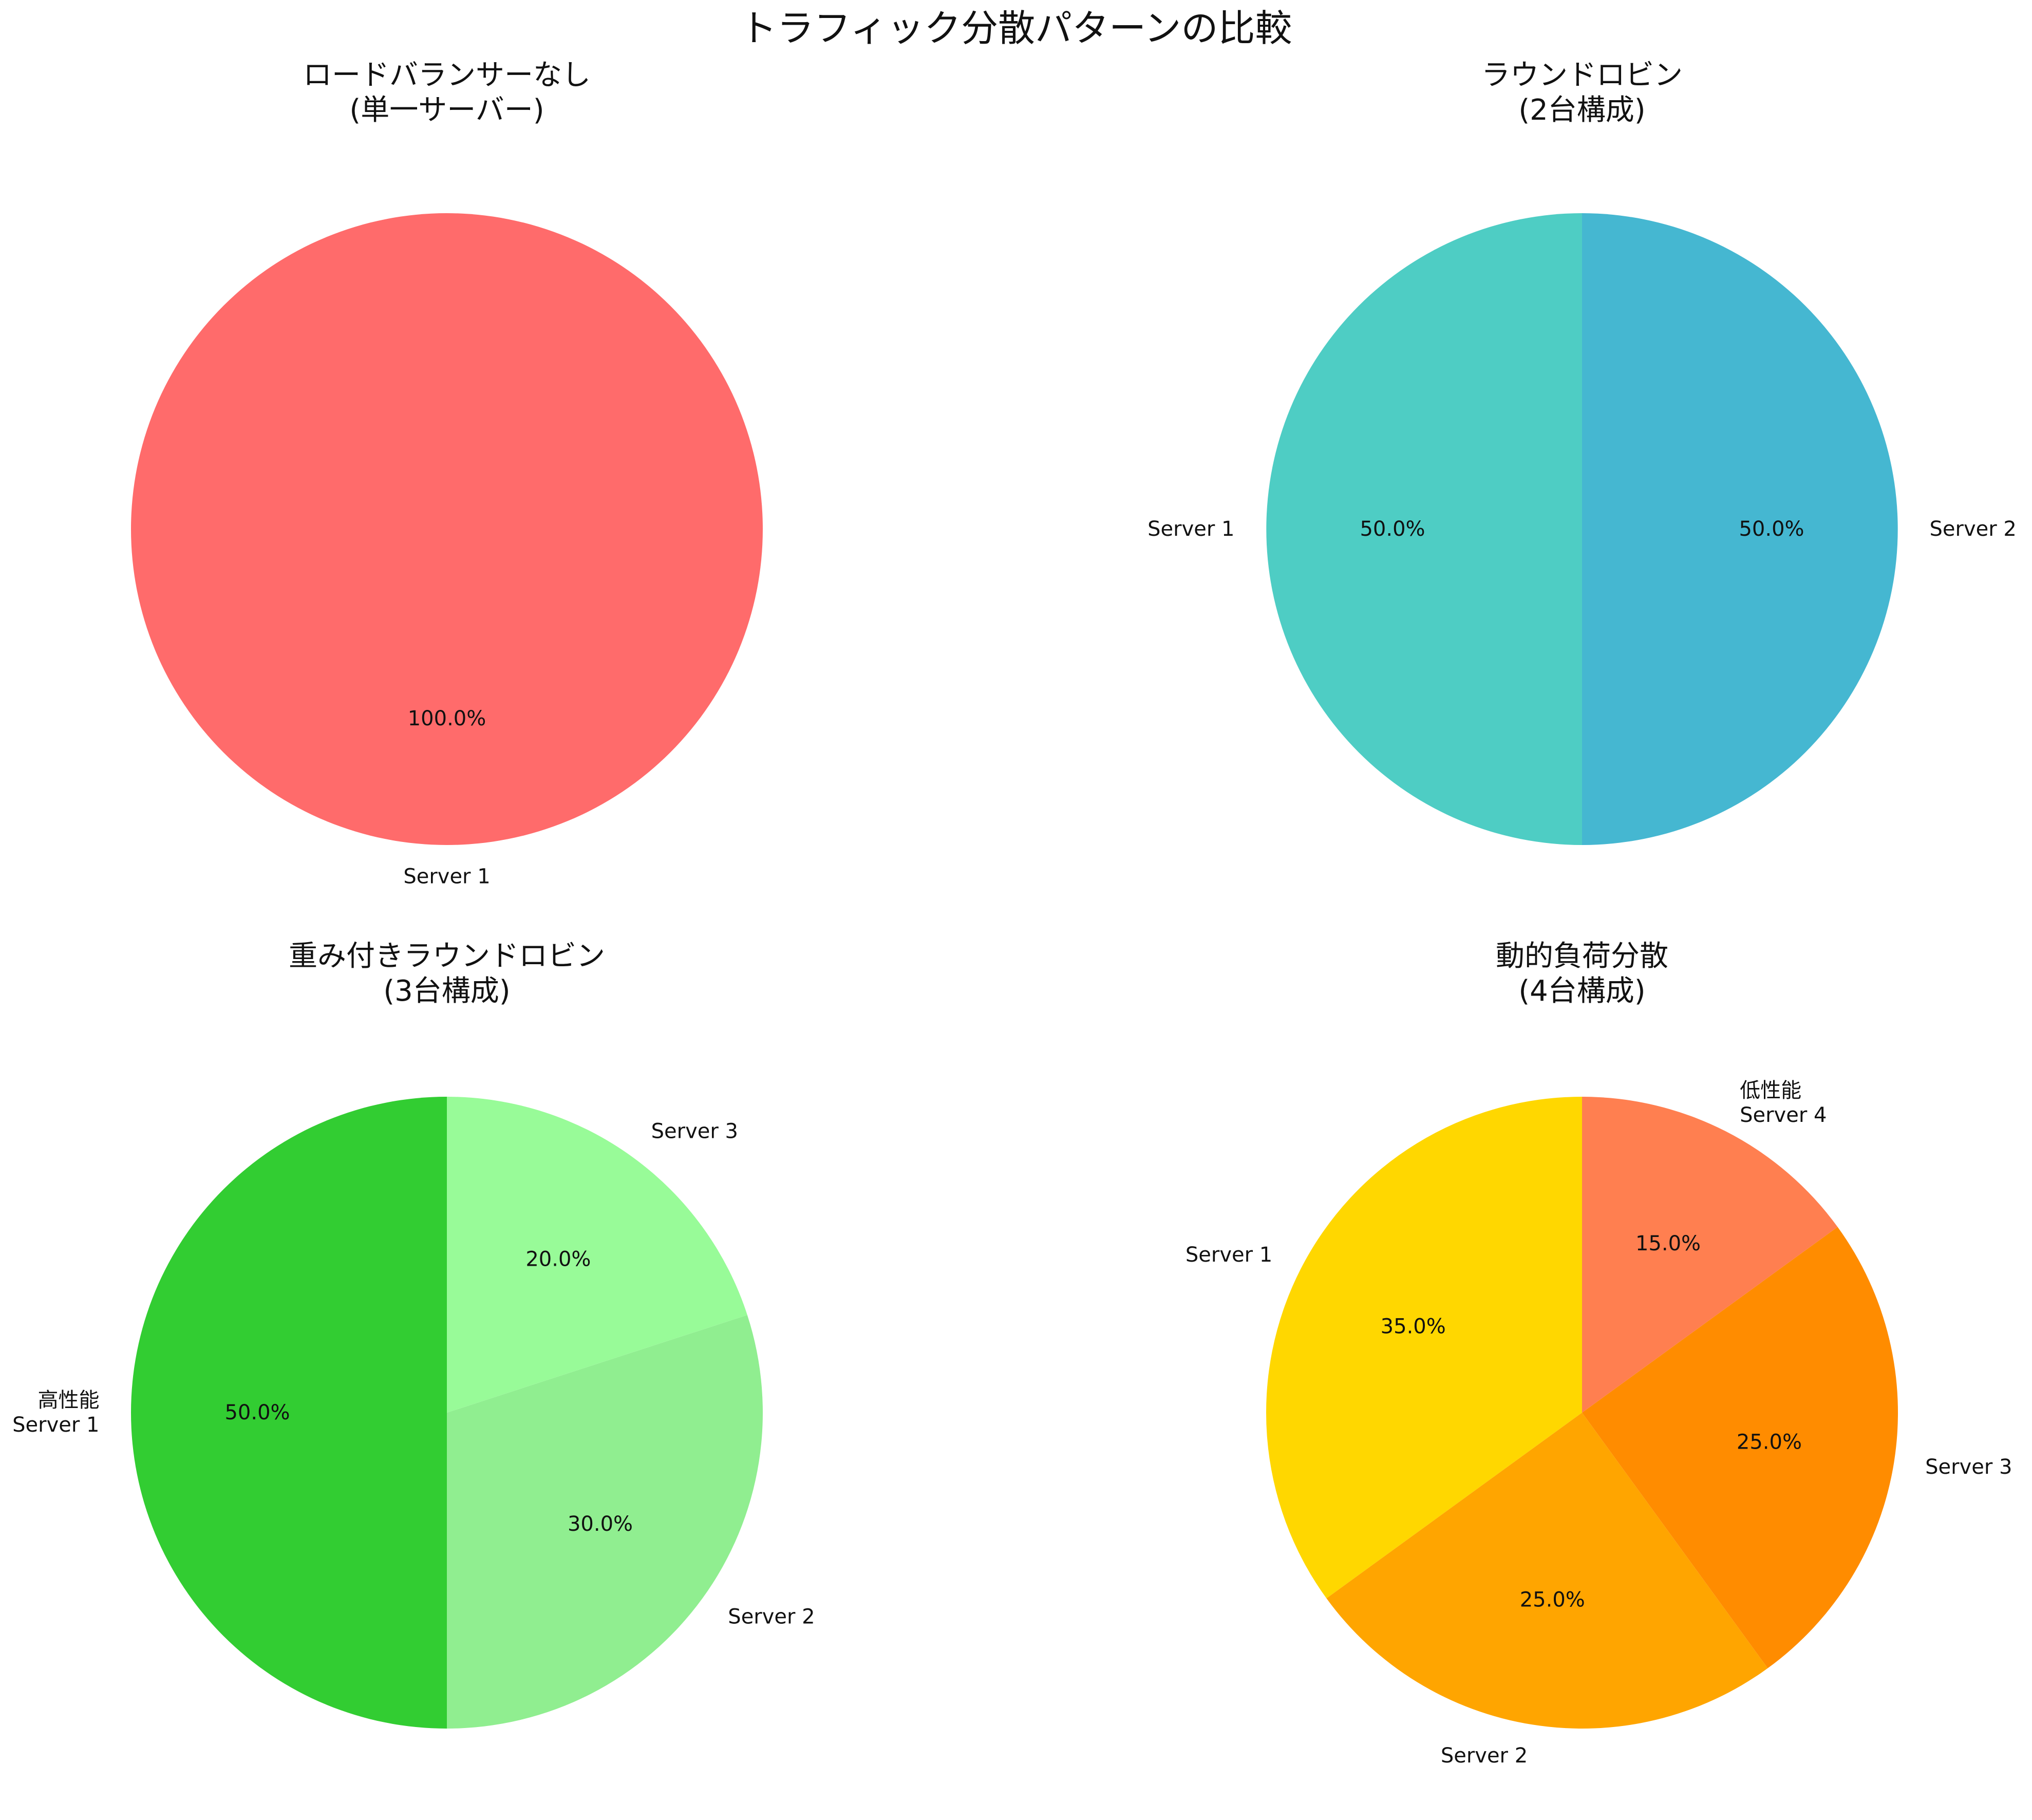 The height and width of the screenshot is (1820, 2032). What do you see at coordinates (1413, 1326) in the screenshot?
I see `pie-percent-label: 35.0%` at bounding box center [1413, 1326].